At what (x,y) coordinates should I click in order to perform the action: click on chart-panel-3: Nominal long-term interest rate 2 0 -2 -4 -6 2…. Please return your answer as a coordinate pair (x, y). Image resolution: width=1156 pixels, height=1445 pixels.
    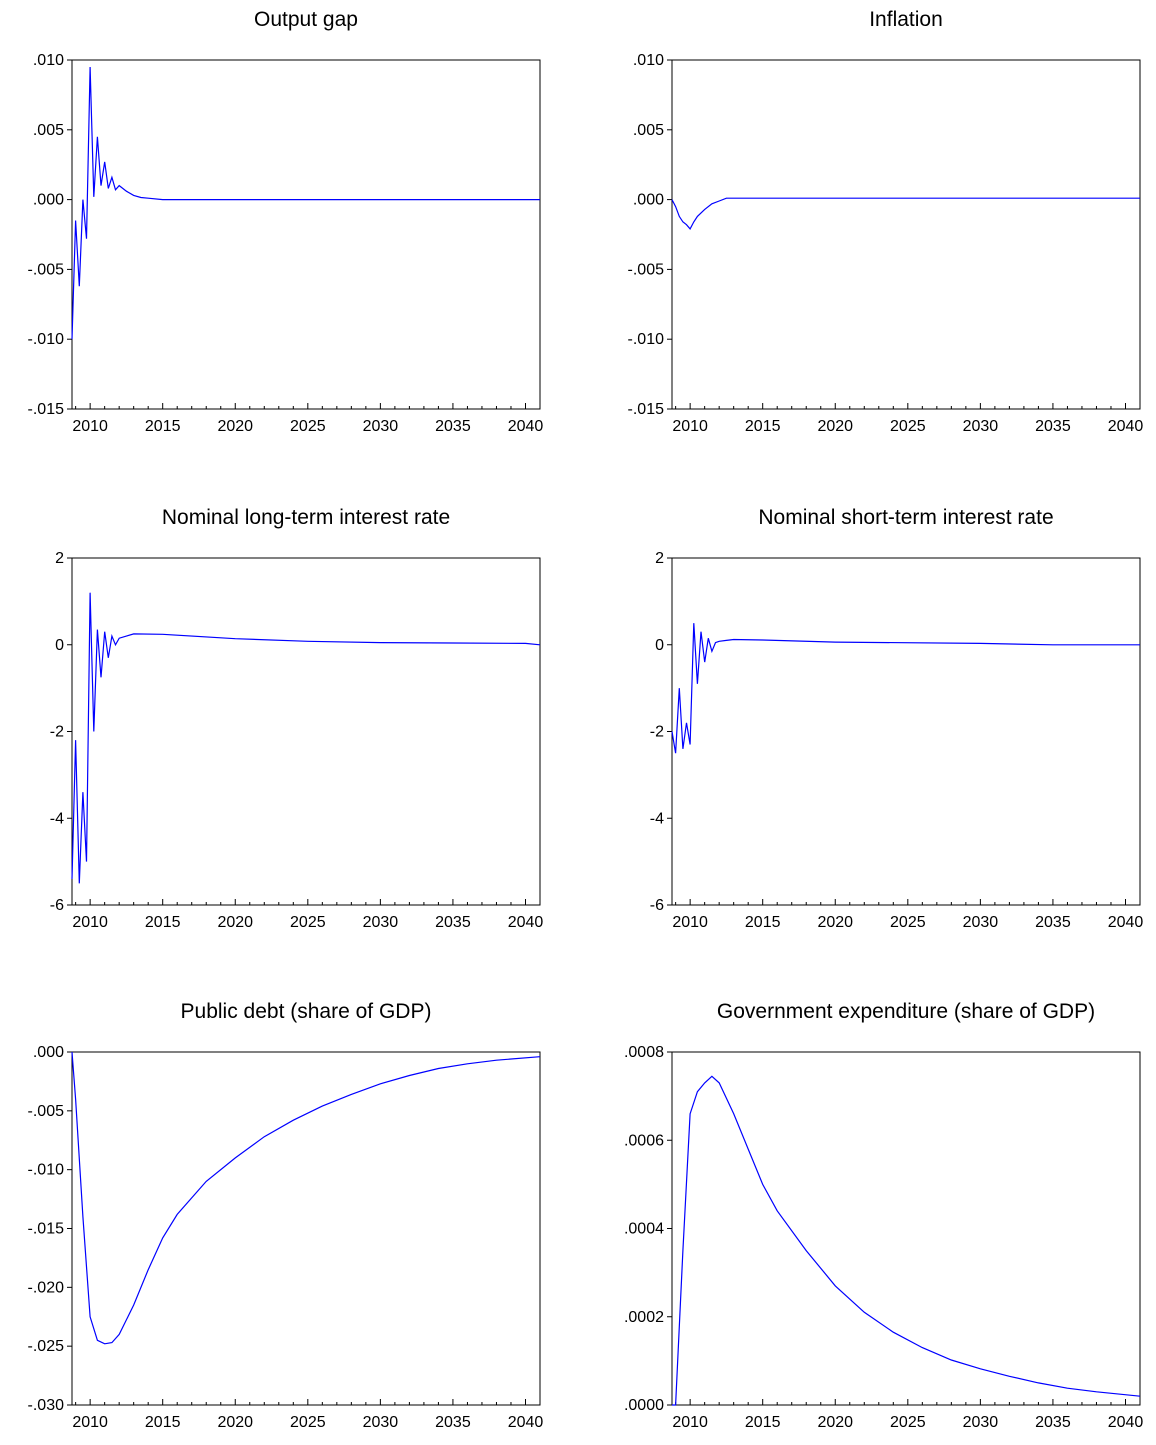
    Looking at the image, I should click on (297, 718).